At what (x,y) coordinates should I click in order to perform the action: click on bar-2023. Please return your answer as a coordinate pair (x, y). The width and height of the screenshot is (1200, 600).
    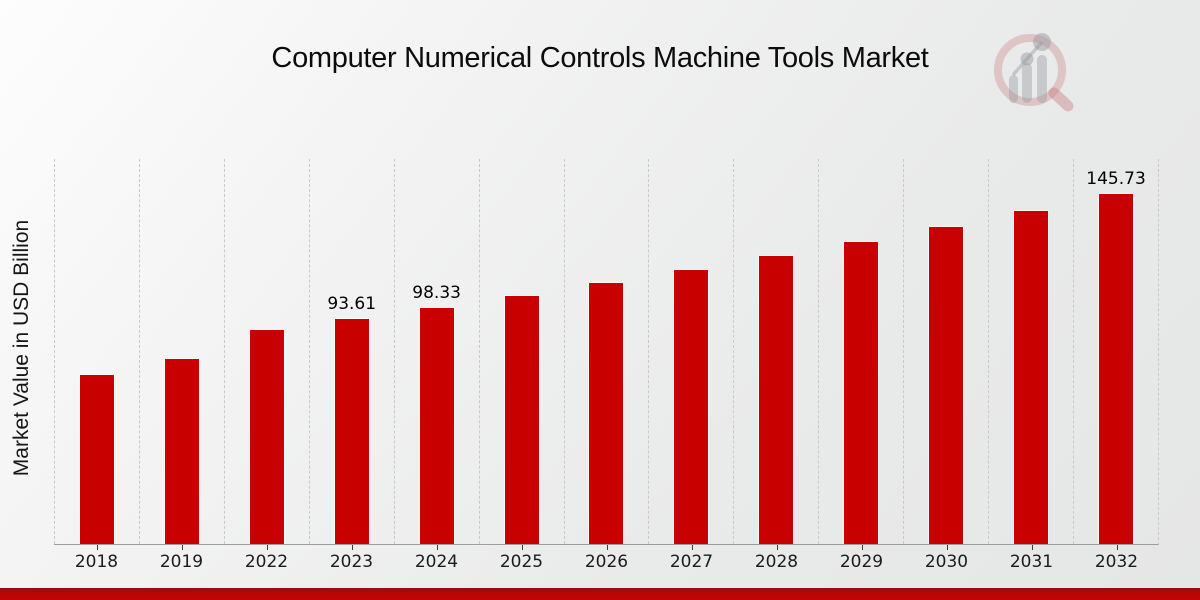
    Looking at the image, I should click on (351, 431).